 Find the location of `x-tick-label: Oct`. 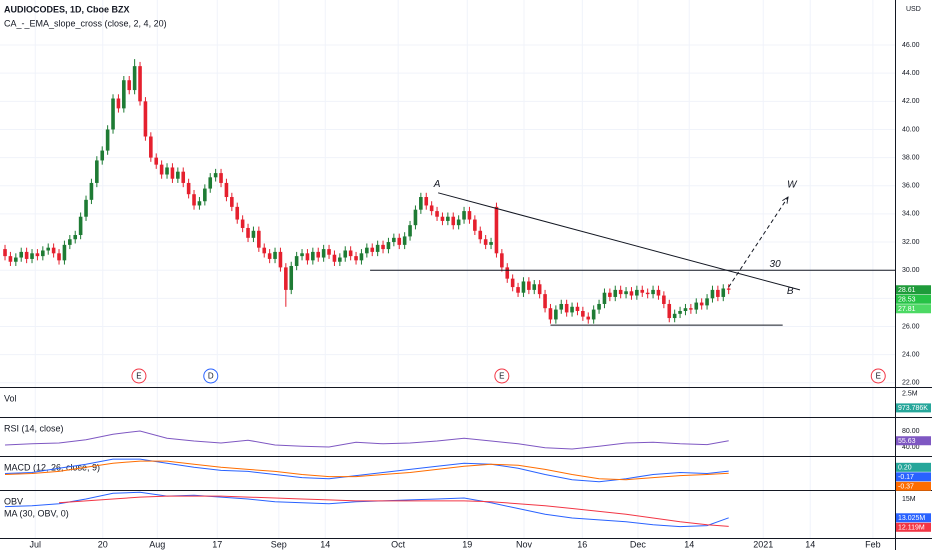

x-tick-label: Oct is located at coordinates (398, 544).